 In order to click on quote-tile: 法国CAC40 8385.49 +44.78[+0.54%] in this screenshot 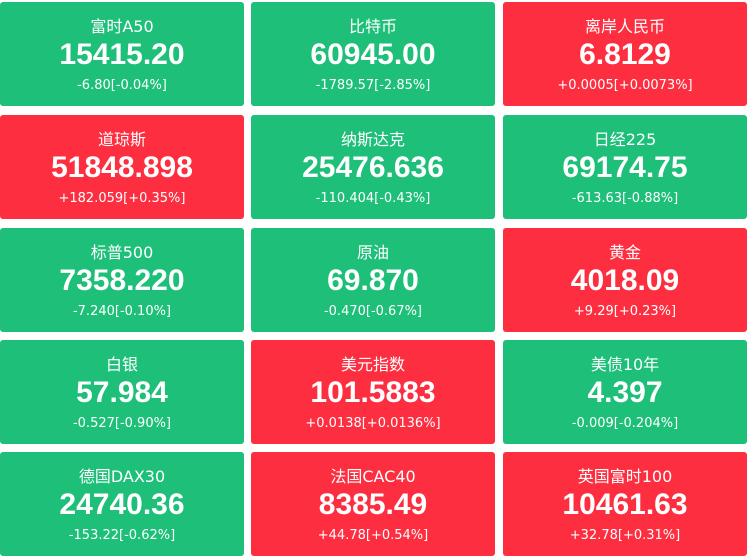, I will do `click(373, 504)`.